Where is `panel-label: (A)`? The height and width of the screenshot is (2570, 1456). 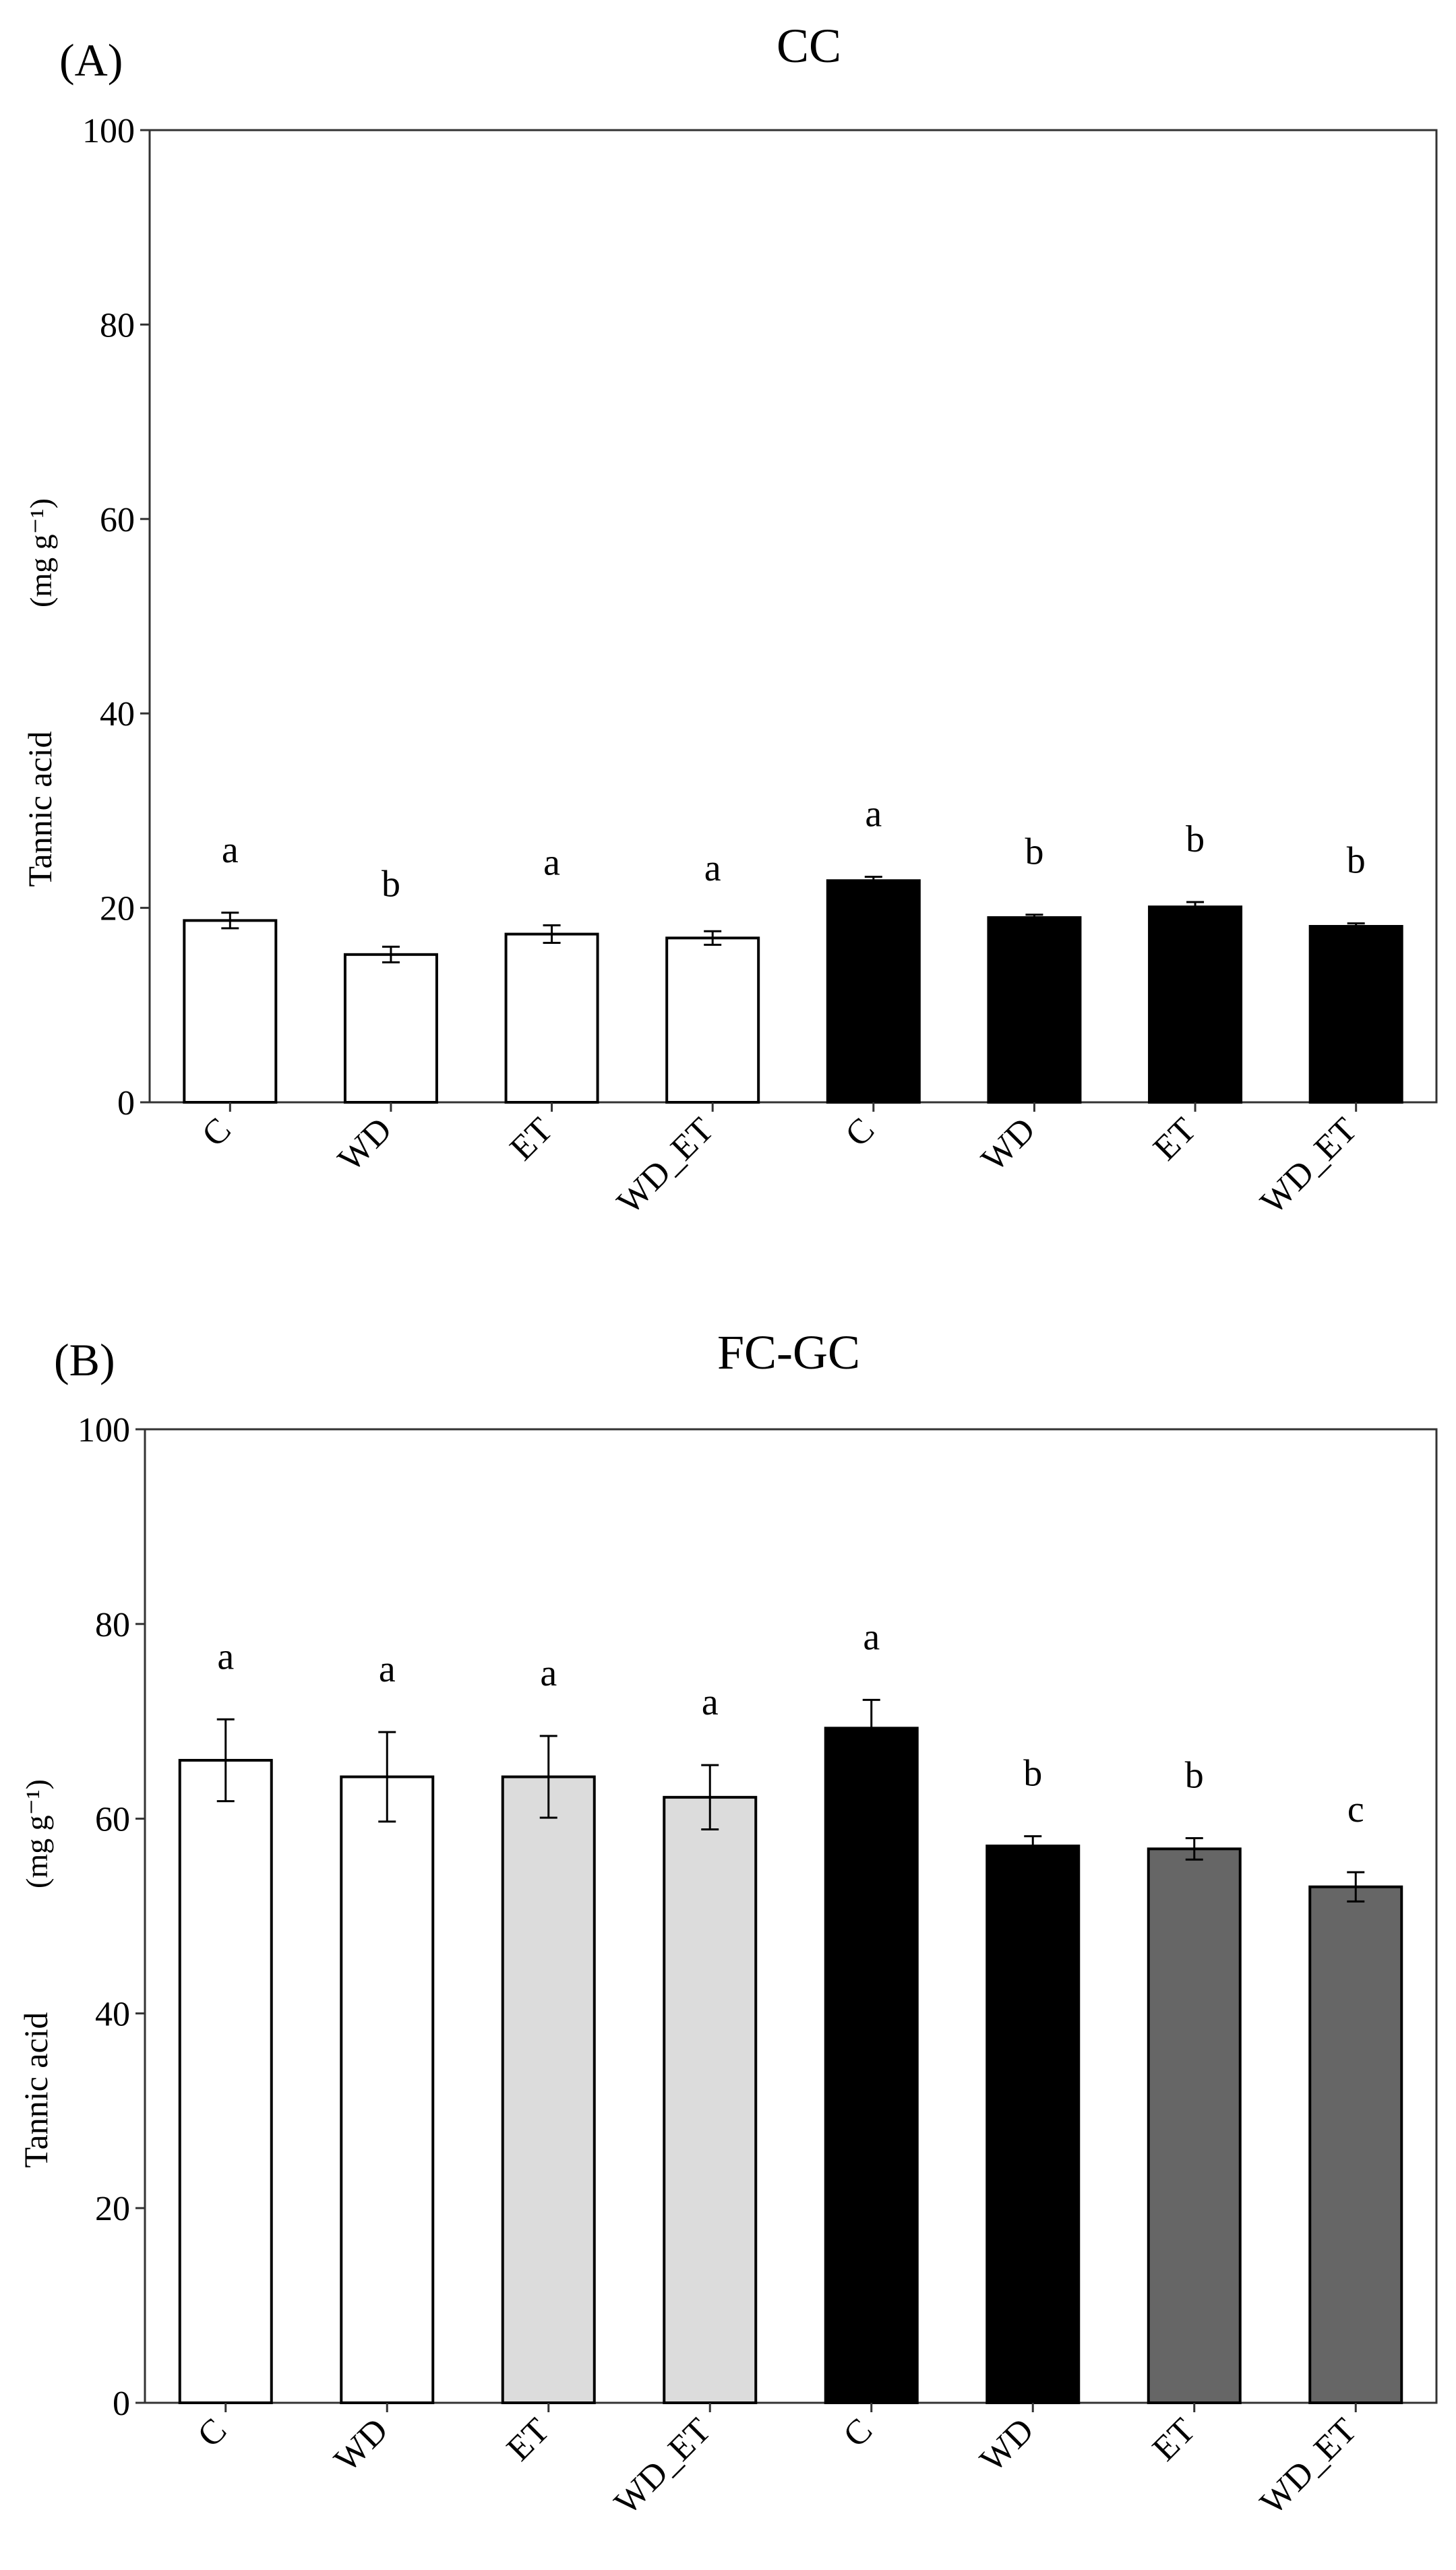 panel-label: (A) is located at coordinates (91, 60).